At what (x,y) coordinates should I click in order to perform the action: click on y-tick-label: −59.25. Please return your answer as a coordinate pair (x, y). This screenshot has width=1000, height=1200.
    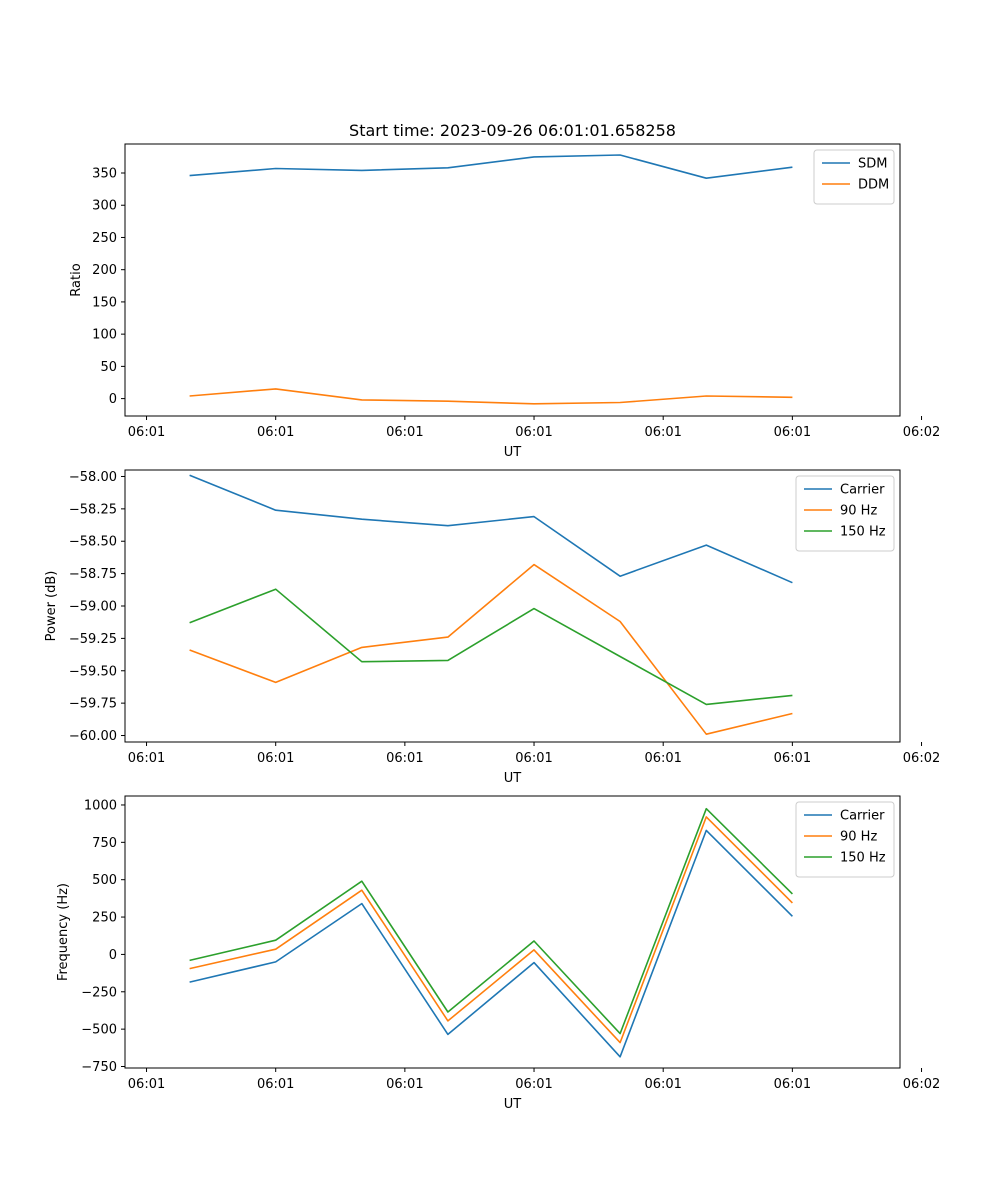
    Looking at the image, I should click on (93, 639).